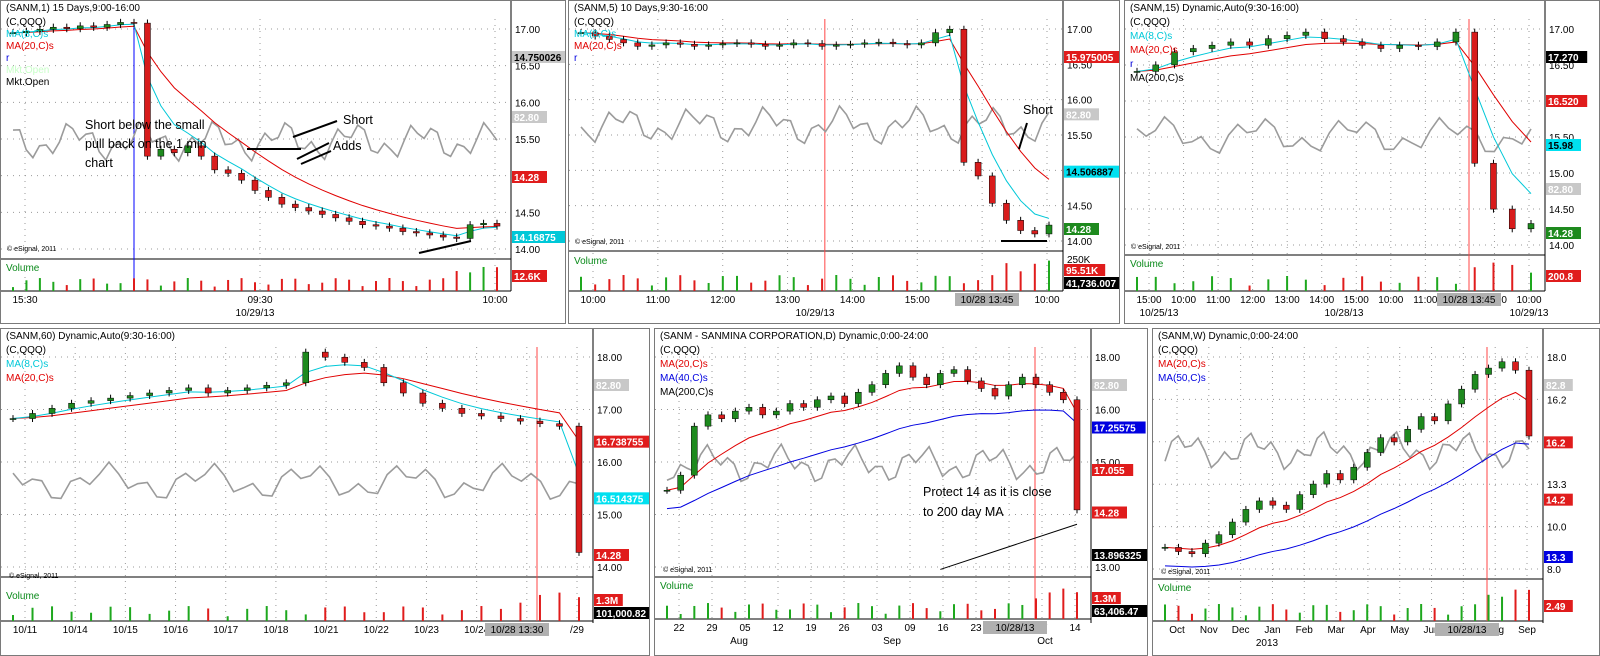 Image resolution: width=1600 pixels, height=656 pixels. What do you see at coordinates (1175, 588) in the screenshot?
I see `volume-label-p6: Volume` at bounding box center [1175, 588].